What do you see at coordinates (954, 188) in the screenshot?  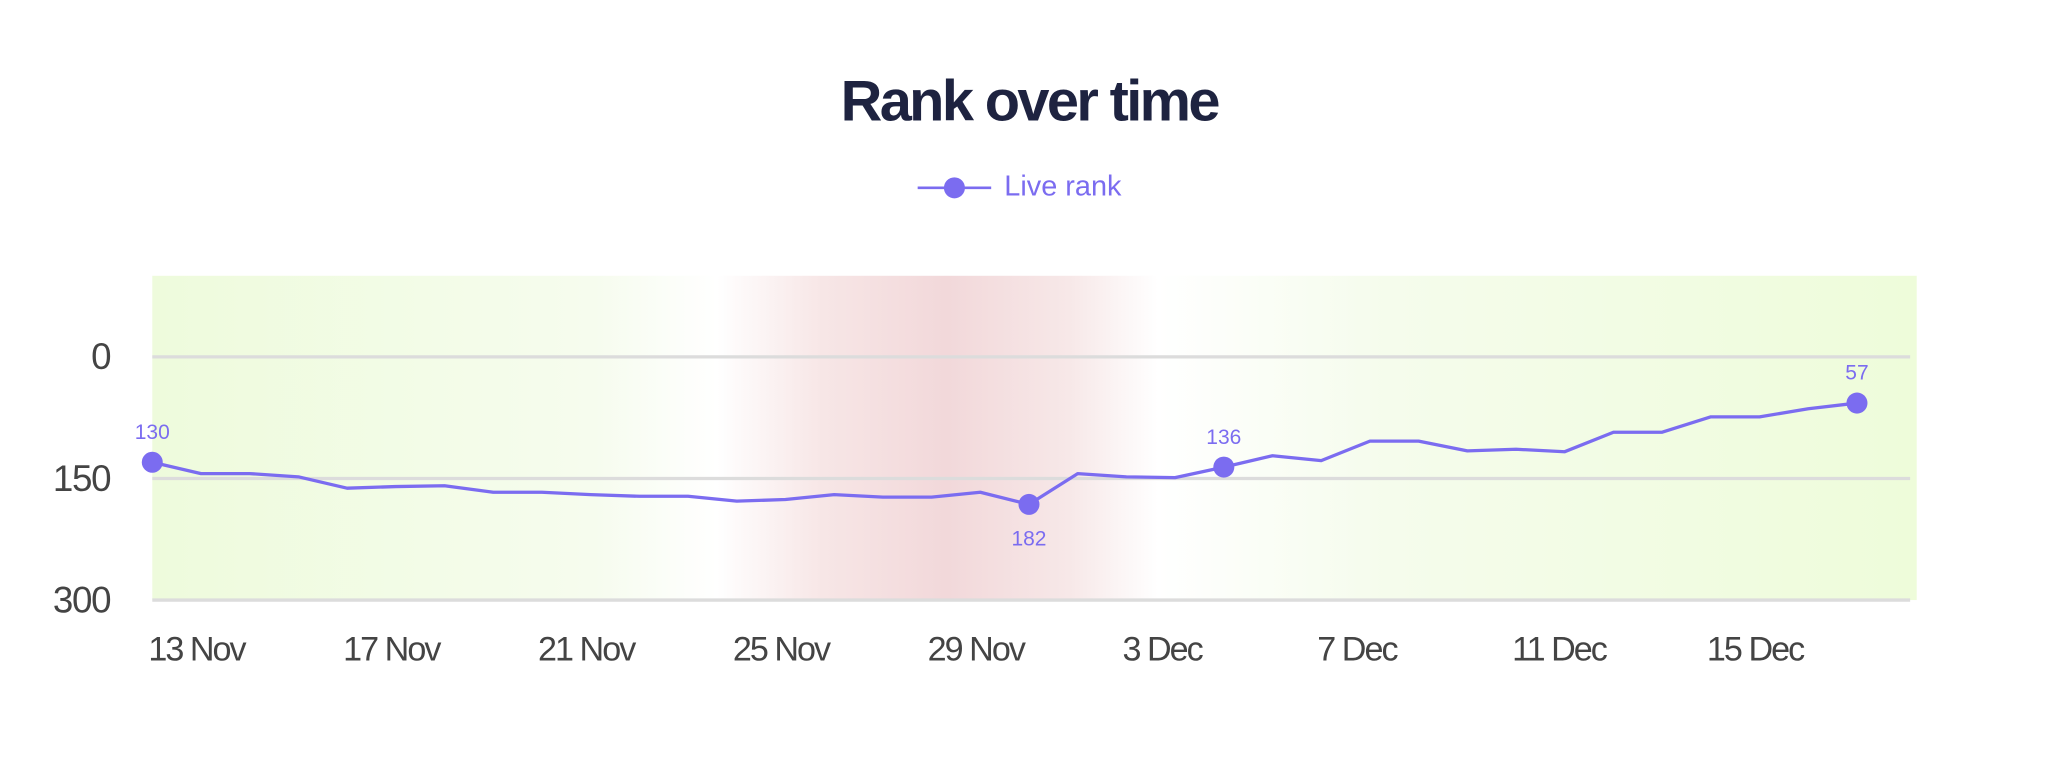 I see `legend-marker` at bounding box center [954, 188].